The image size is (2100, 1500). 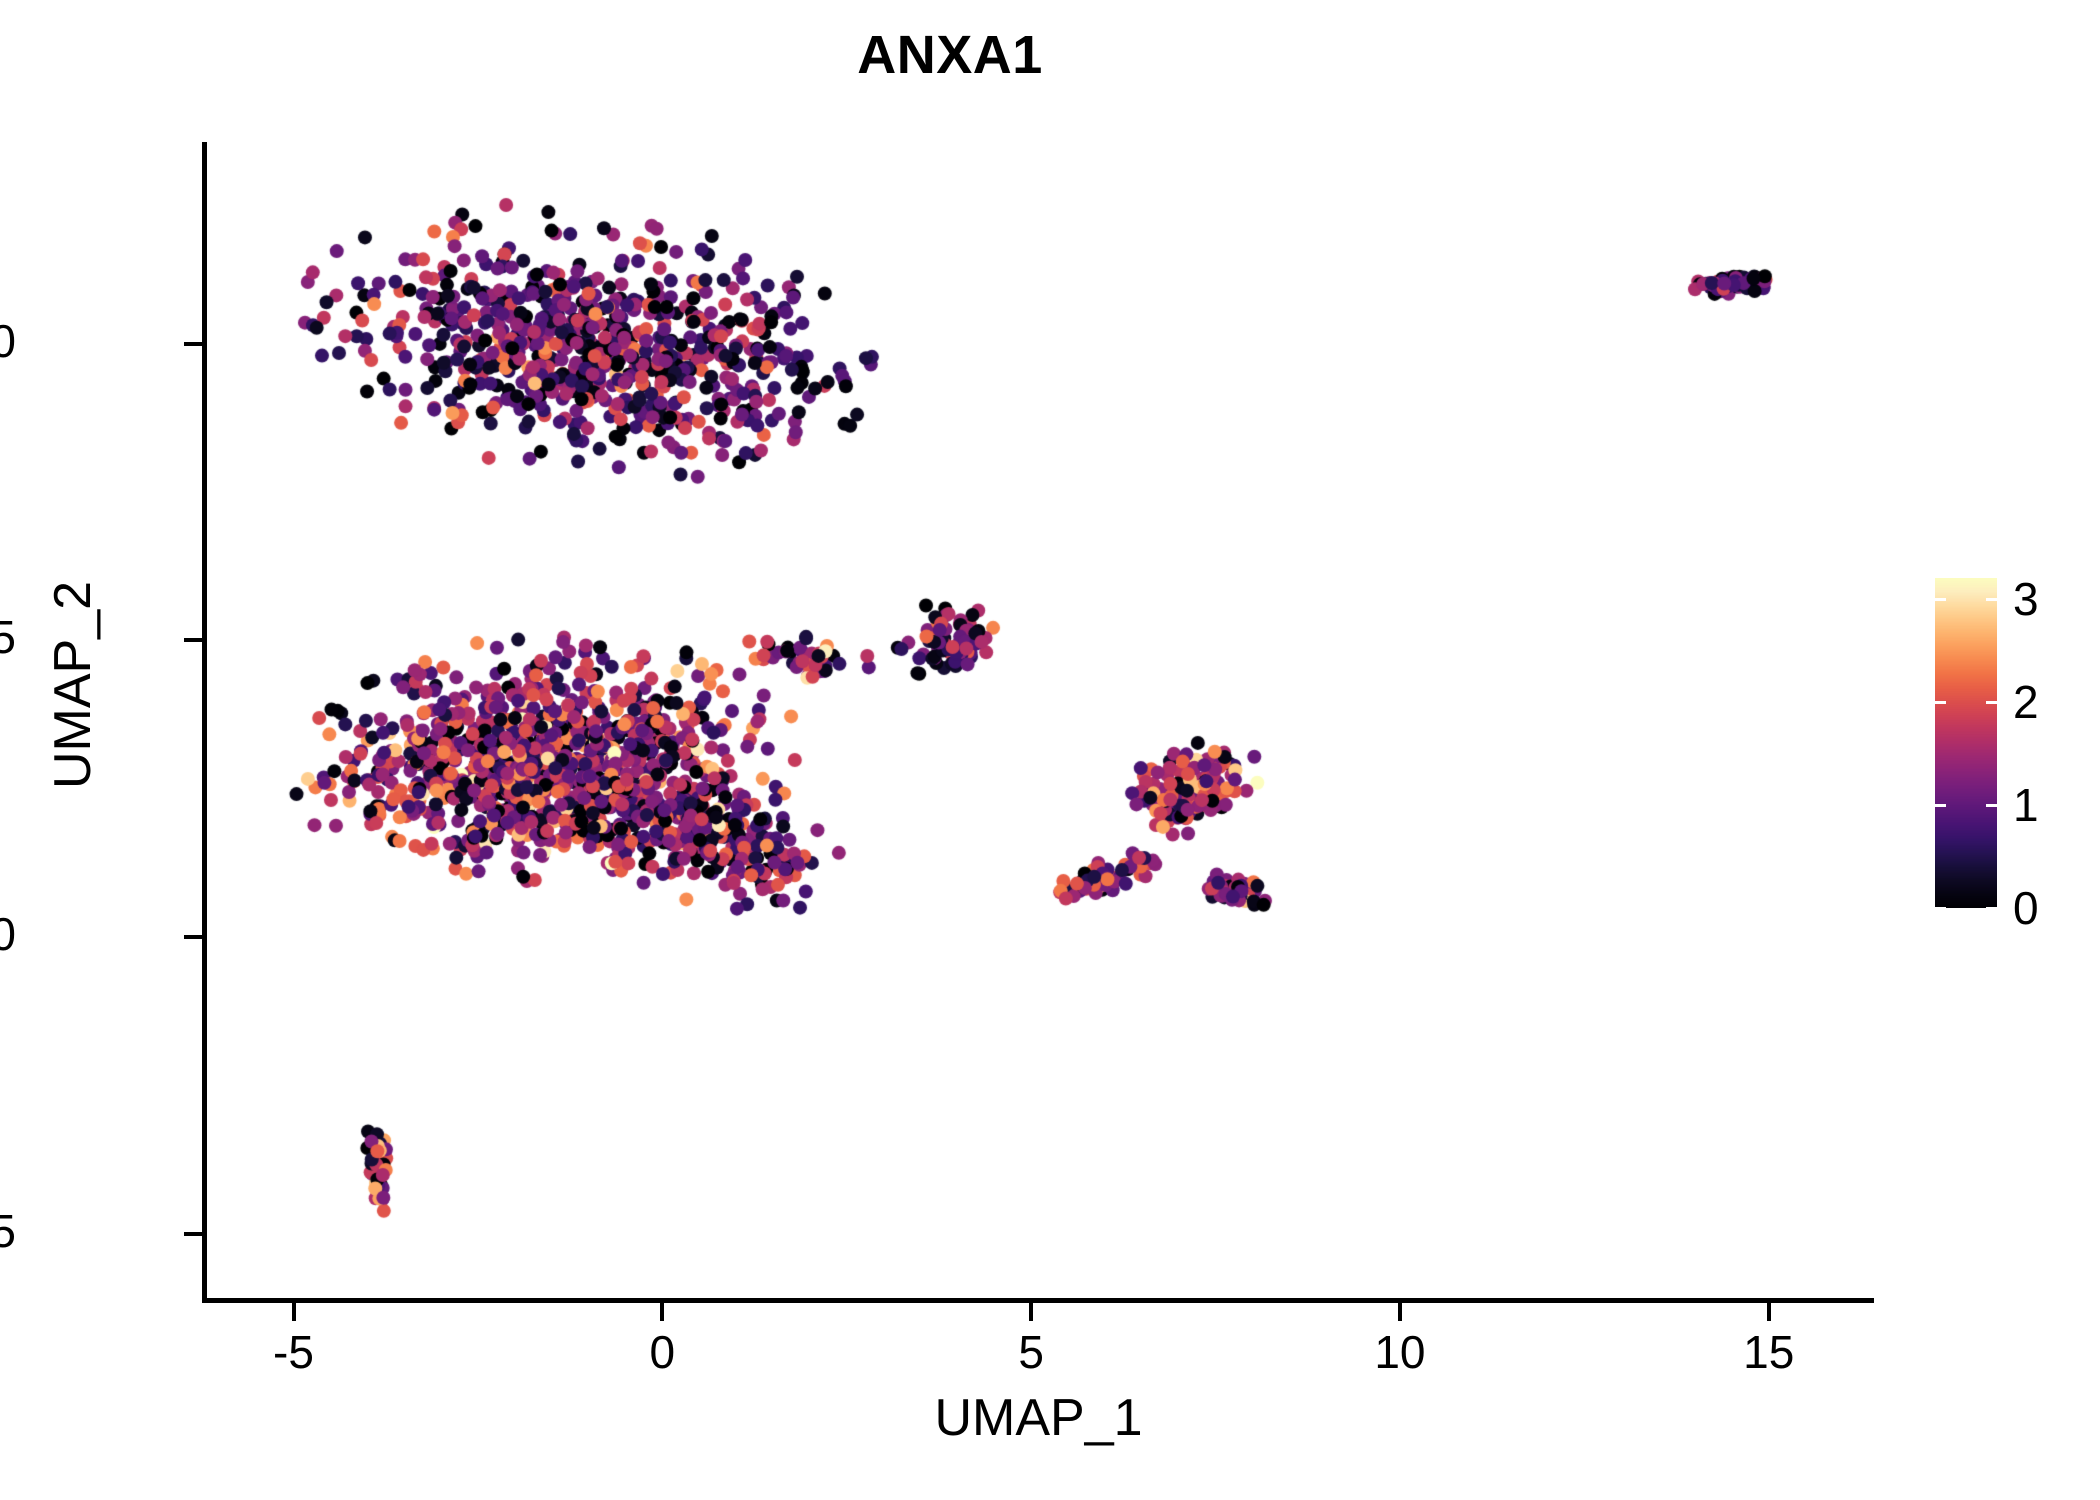 What do you see at coordinates (8, 340) in the screenshot?
I see `y-tick-label: 10` at bounding box center [8, 340].